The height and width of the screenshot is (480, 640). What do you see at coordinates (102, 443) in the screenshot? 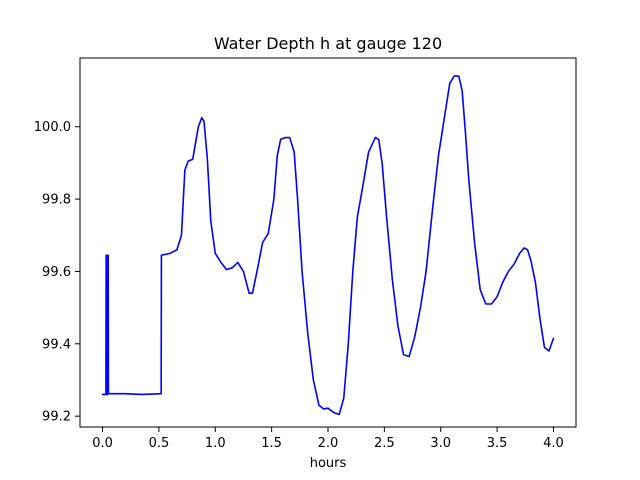
I see `x-tick-label: 0.0` at bounding box center [102, 443].